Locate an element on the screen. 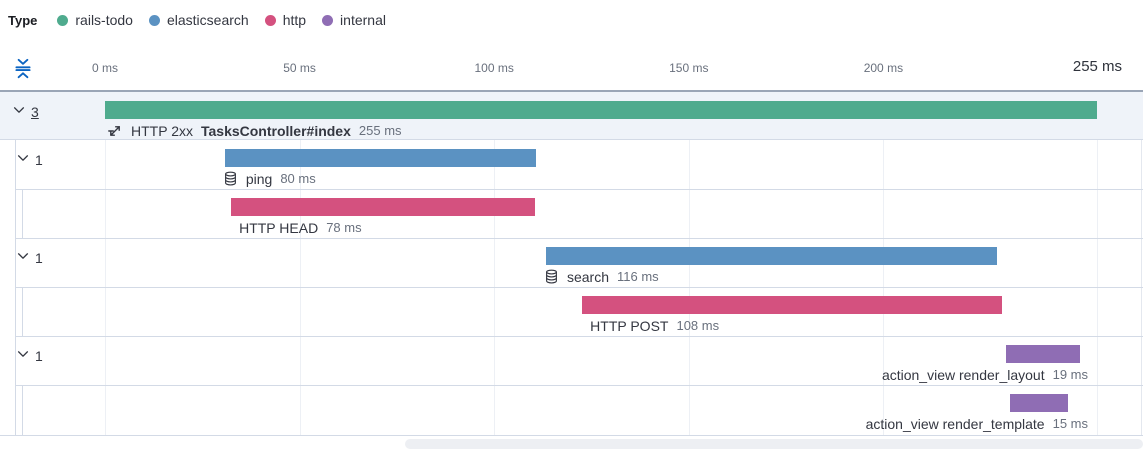 The image size is (1143, 449). legend-title: Type is located at coordinates (23, 20).